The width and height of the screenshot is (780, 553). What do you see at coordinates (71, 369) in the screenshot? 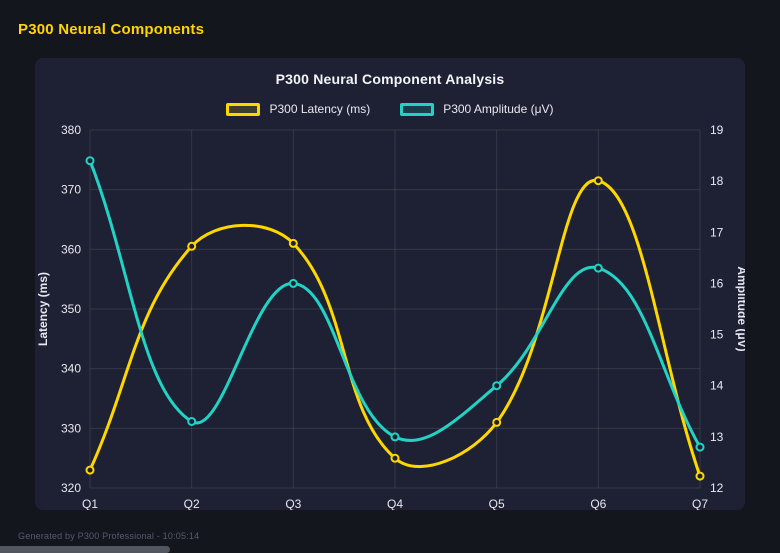
I see `svg-text: 340` at bounding box center [71, 369].